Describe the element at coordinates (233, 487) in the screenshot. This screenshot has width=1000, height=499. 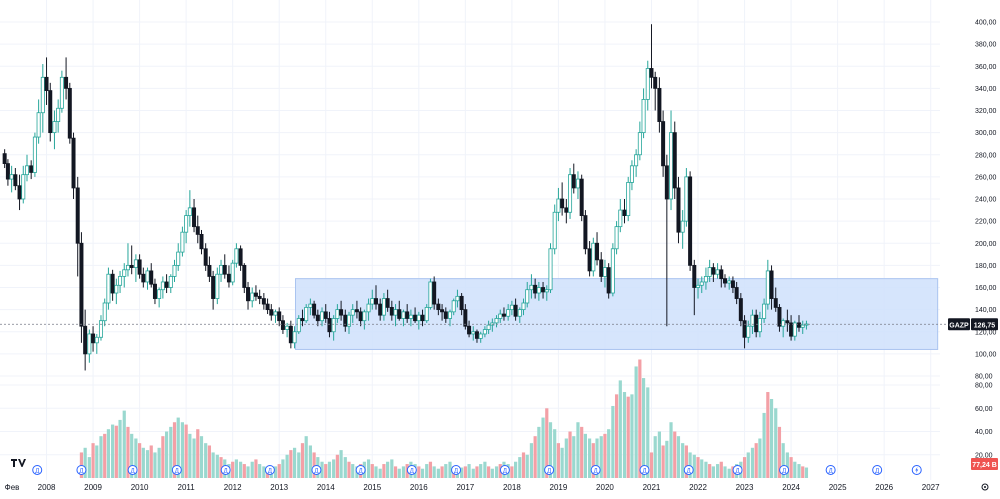
I see `time-tick-label: 2012` at that location.